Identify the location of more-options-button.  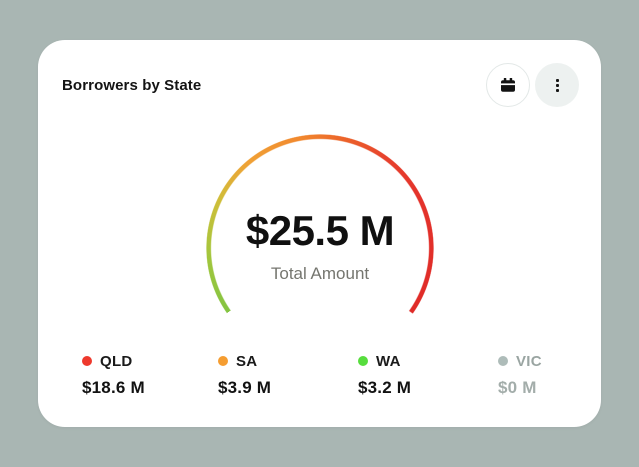
(557, 85).